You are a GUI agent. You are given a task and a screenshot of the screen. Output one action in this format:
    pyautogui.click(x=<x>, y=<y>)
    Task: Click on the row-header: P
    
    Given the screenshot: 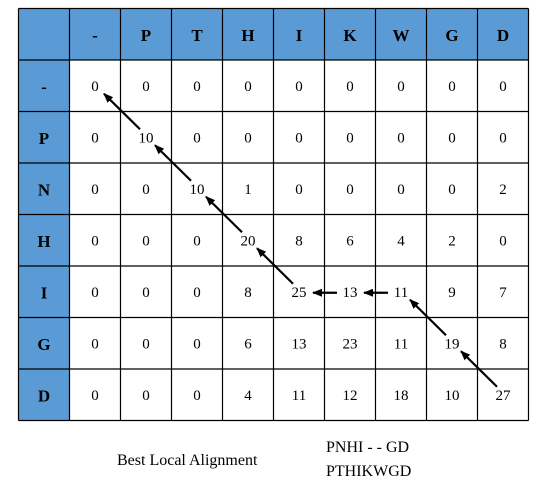 What is the action you would take?
    pyautogui.click(x=44, y=138)
    